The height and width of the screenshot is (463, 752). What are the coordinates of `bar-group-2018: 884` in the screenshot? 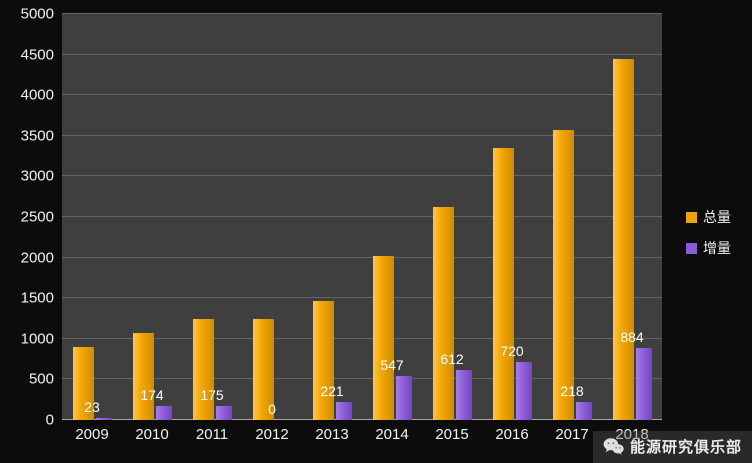 It's located at (632, 217).